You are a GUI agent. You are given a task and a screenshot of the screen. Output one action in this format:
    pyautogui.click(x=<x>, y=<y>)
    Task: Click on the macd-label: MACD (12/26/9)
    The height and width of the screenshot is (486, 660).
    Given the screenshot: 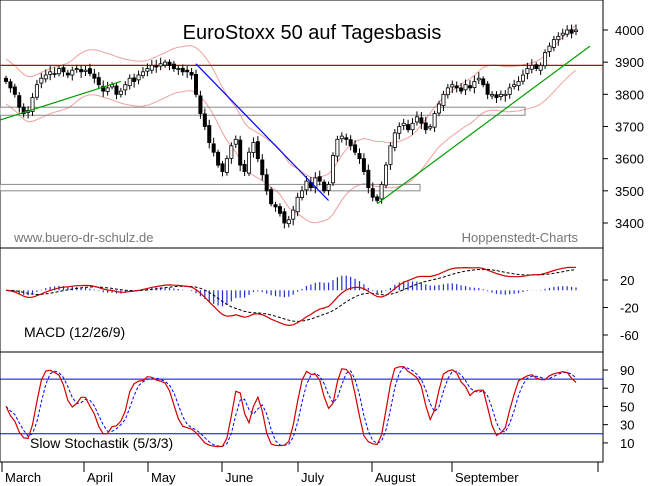 What is the action you would take?
    pyautogui.click(x=74, y=332)
    